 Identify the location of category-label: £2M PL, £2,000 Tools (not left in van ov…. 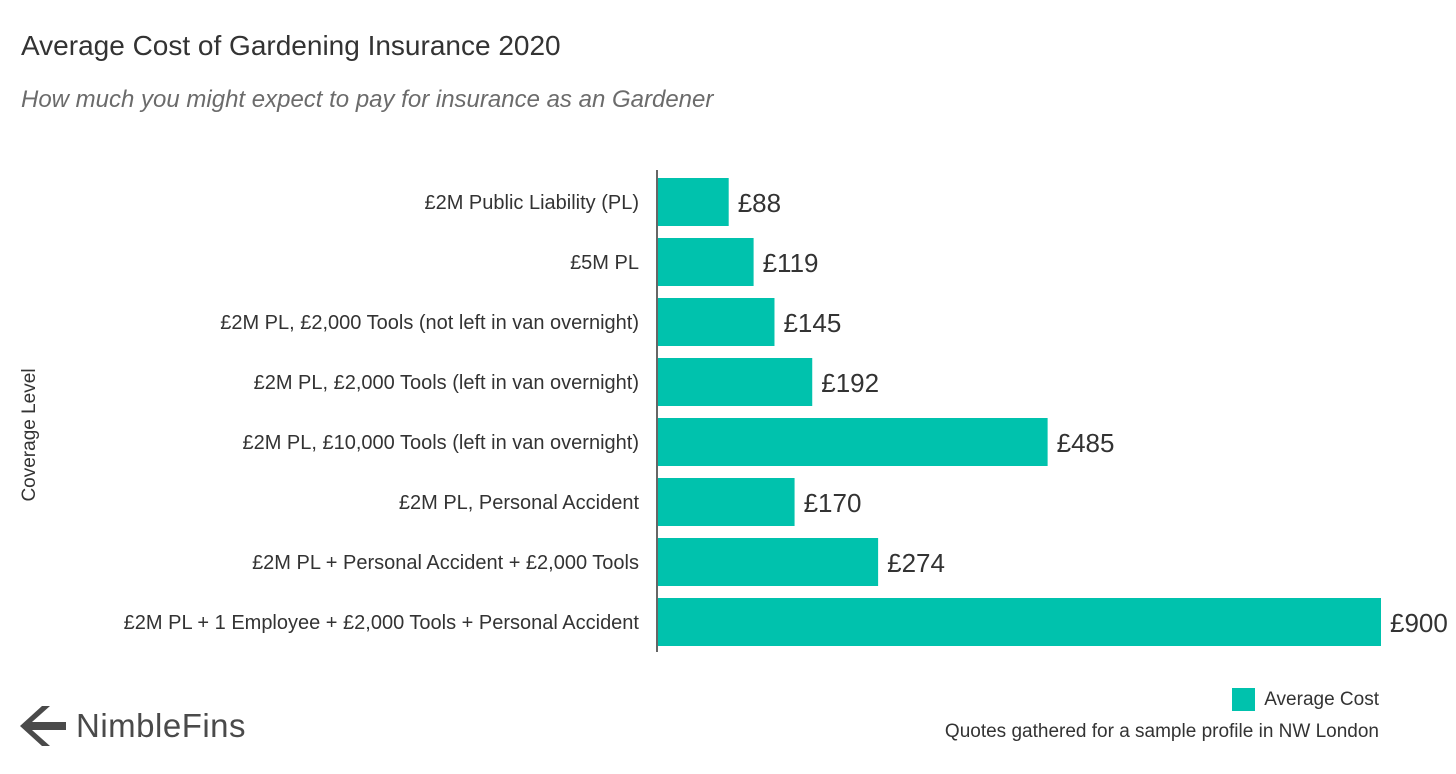
(429, 323).